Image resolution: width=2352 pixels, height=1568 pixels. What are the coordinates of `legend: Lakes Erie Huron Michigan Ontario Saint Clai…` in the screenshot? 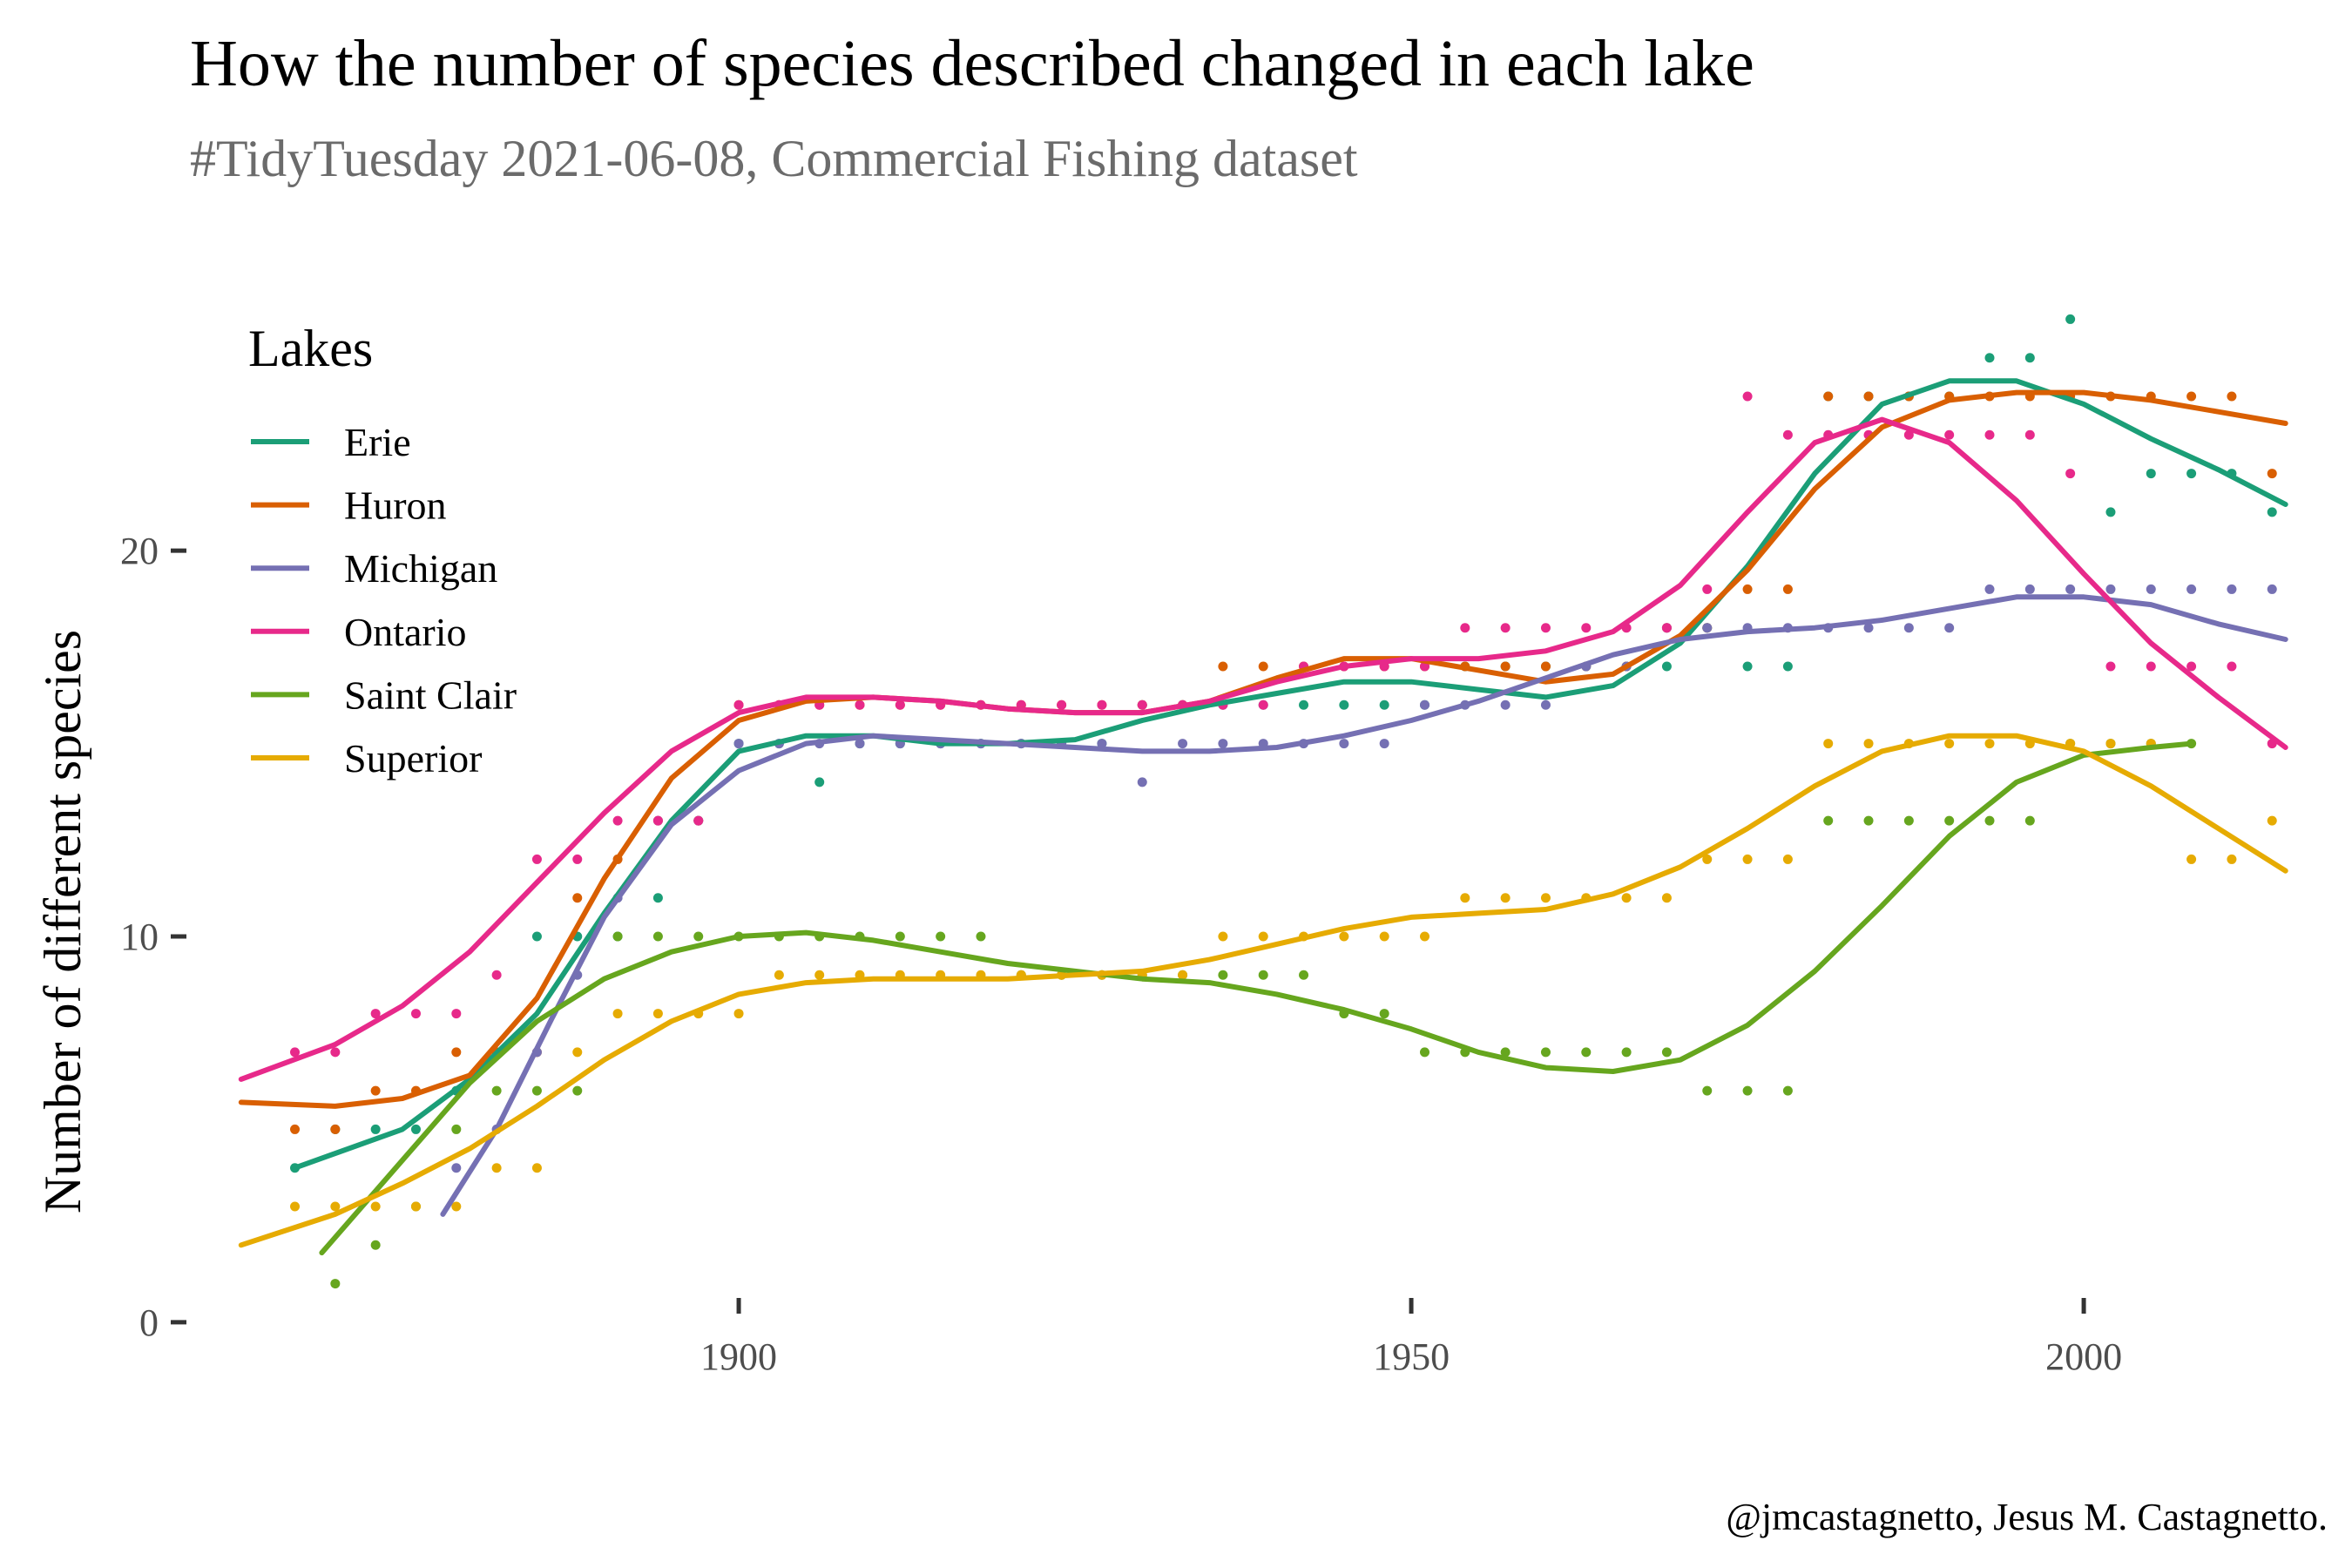 It's located at (383, 550).